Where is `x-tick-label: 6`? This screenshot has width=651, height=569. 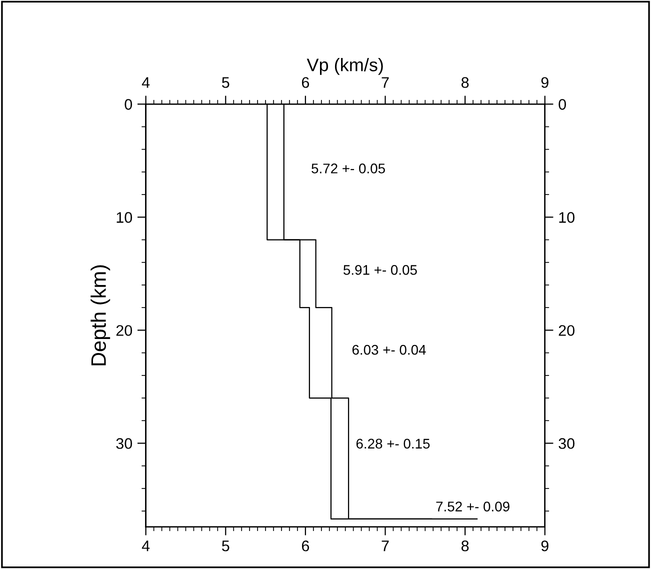 x-tick-label: 6 is located at coordinates (306, 546).